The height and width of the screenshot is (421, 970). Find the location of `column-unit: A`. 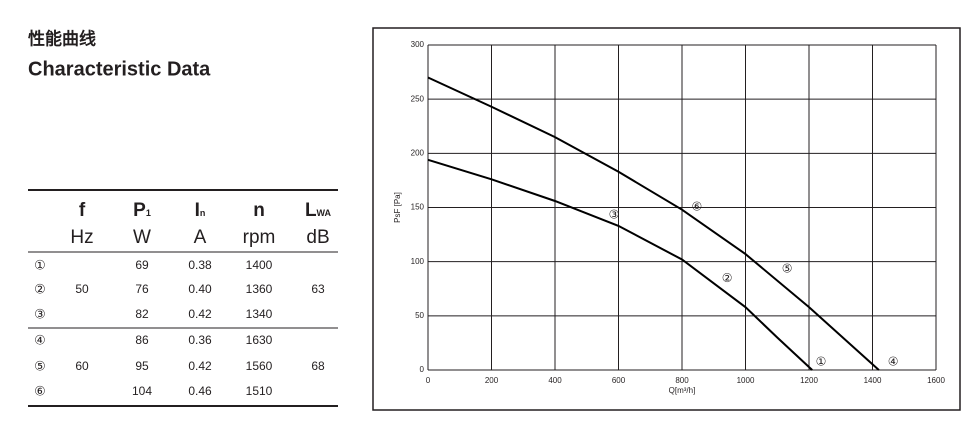

column-unit: A is located at coordinates (200, 237).